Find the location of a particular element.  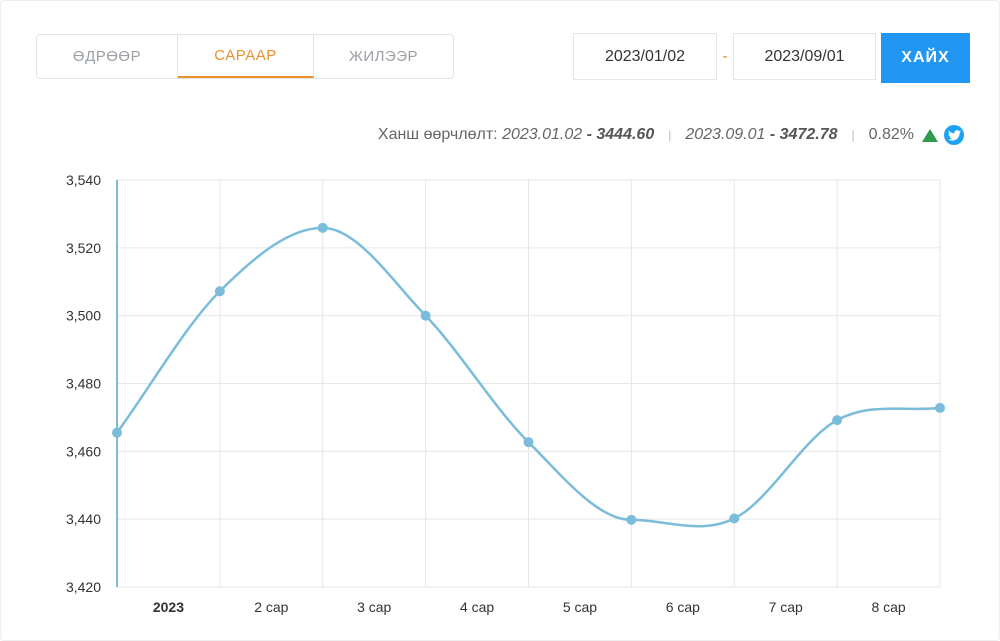

date-from-input is located at coordinates (645, 56).